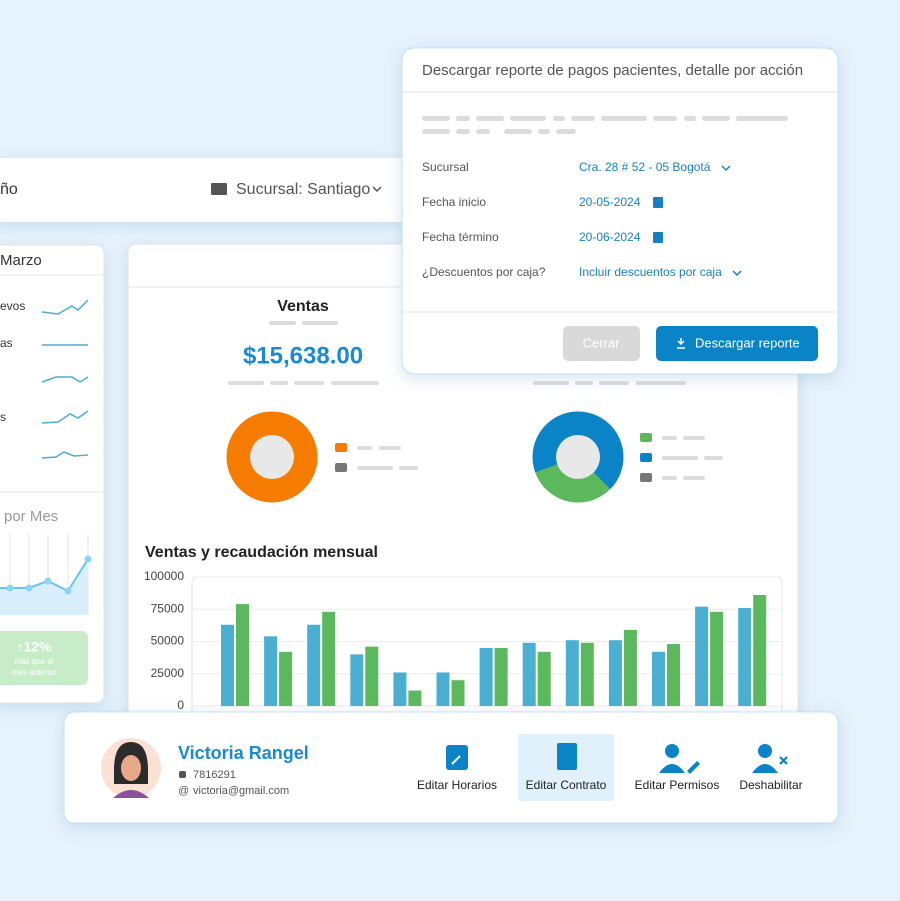 The height and width of the screenshot is (901, 900). What do you see at coordinates (241, 791) in the screenshot?
I see `profile-email: victoria@gmail.com` at bounding box center [241, 791].